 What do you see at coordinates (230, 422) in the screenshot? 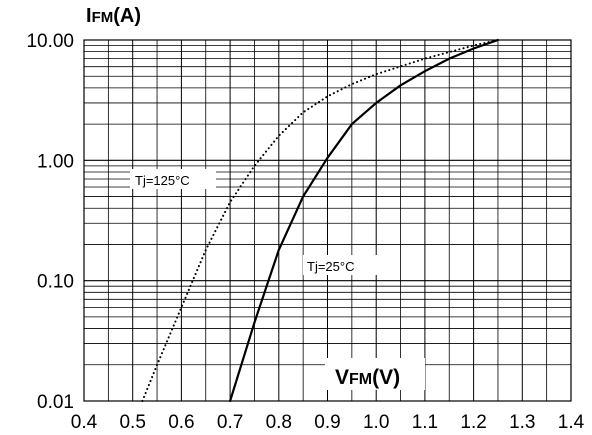
I see `x-tick-label: 0.7` at bounding box center [230, 422].